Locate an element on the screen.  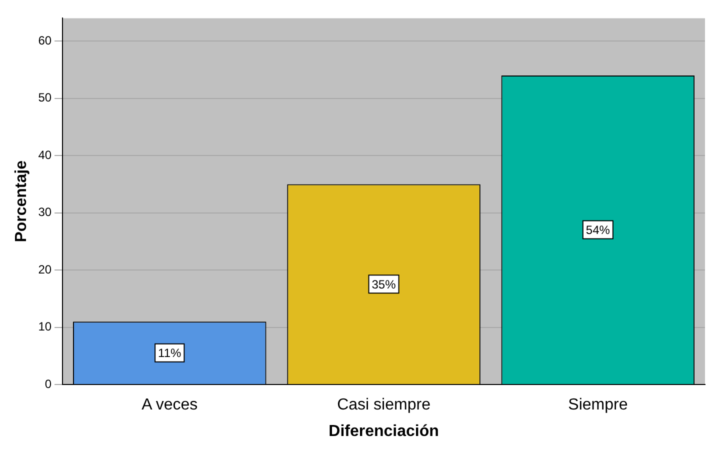
x-tick-label: A veces is located at coordinates (170, 405).